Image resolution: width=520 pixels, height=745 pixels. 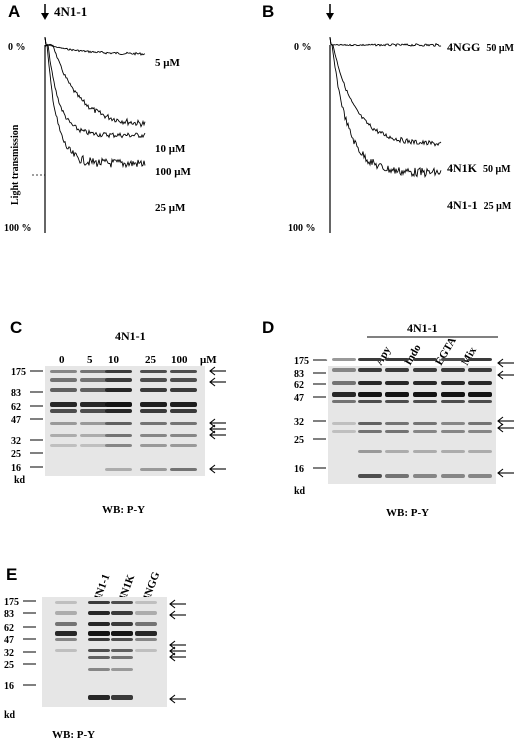 What do you see at coordinates (479, 205) in the screenshot?
I see `trace-label: 4N1-1 25 μM` at bounding box center [479, 205].